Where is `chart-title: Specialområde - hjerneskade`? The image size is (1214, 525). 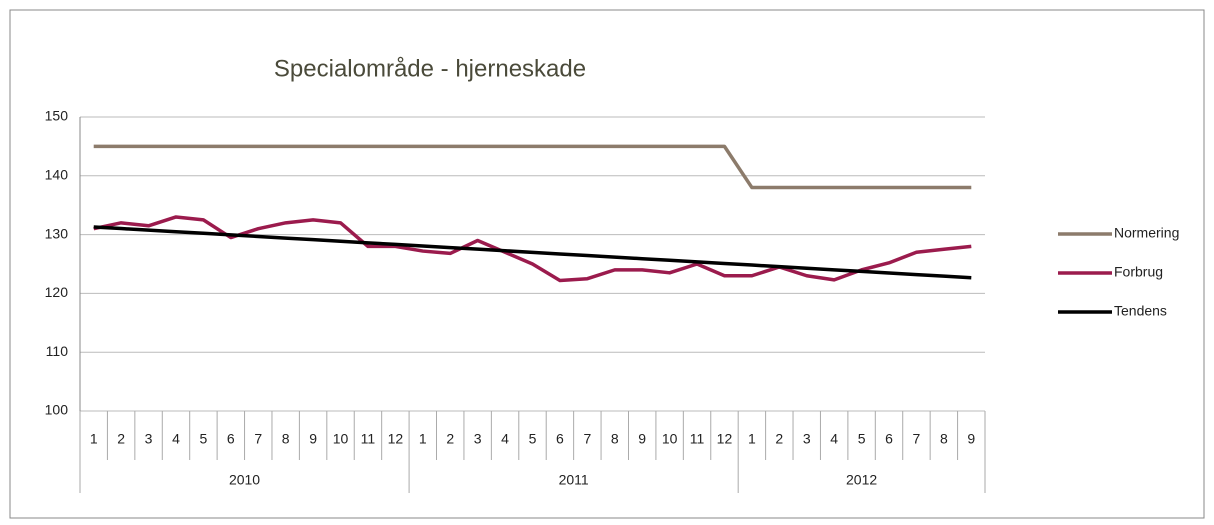
chart-title: Specialområde - hjerneskade is located at coordinates (430, 68).